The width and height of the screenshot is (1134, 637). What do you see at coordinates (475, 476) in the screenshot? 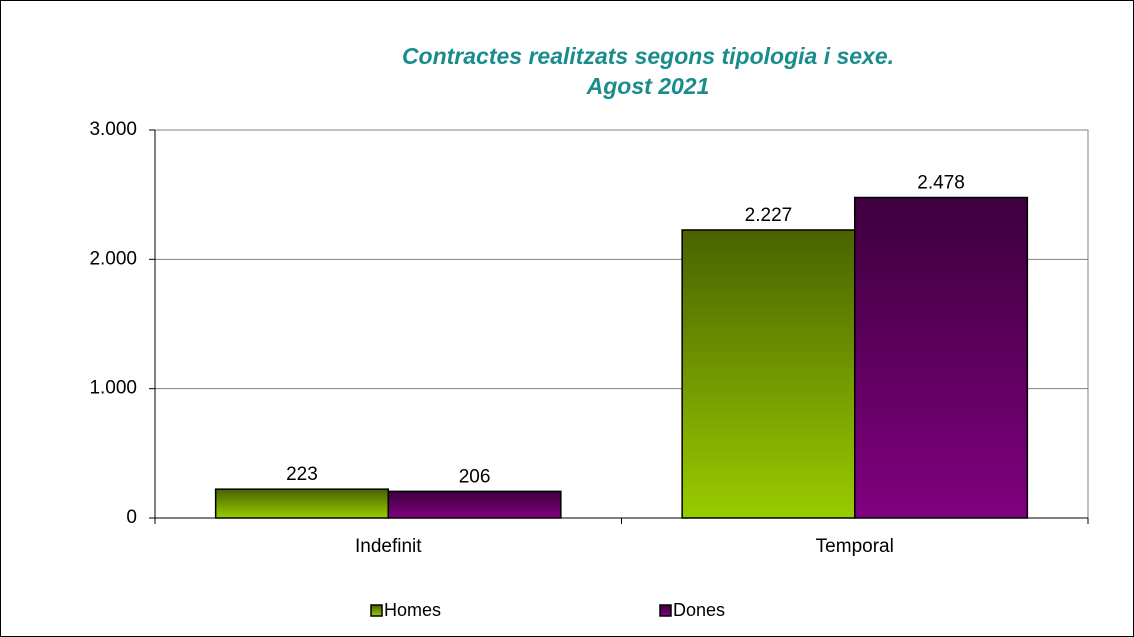
I see `data-label: 206` at bounding box center [475, 476].